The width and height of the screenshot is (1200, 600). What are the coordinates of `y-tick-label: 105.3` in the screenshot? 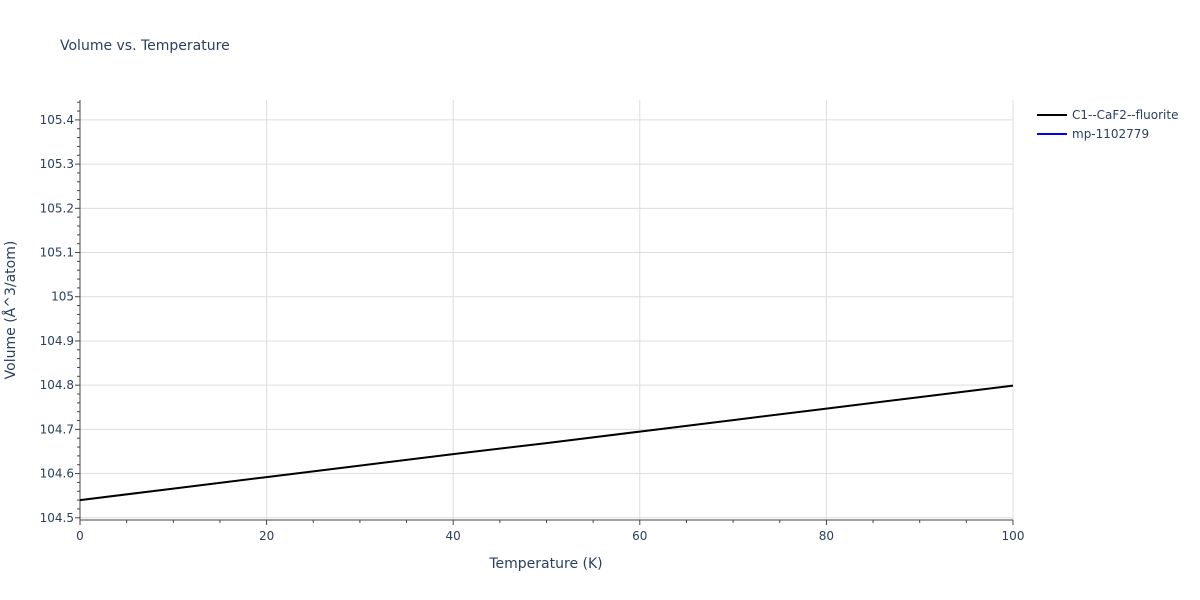 It's located at (57, 164).